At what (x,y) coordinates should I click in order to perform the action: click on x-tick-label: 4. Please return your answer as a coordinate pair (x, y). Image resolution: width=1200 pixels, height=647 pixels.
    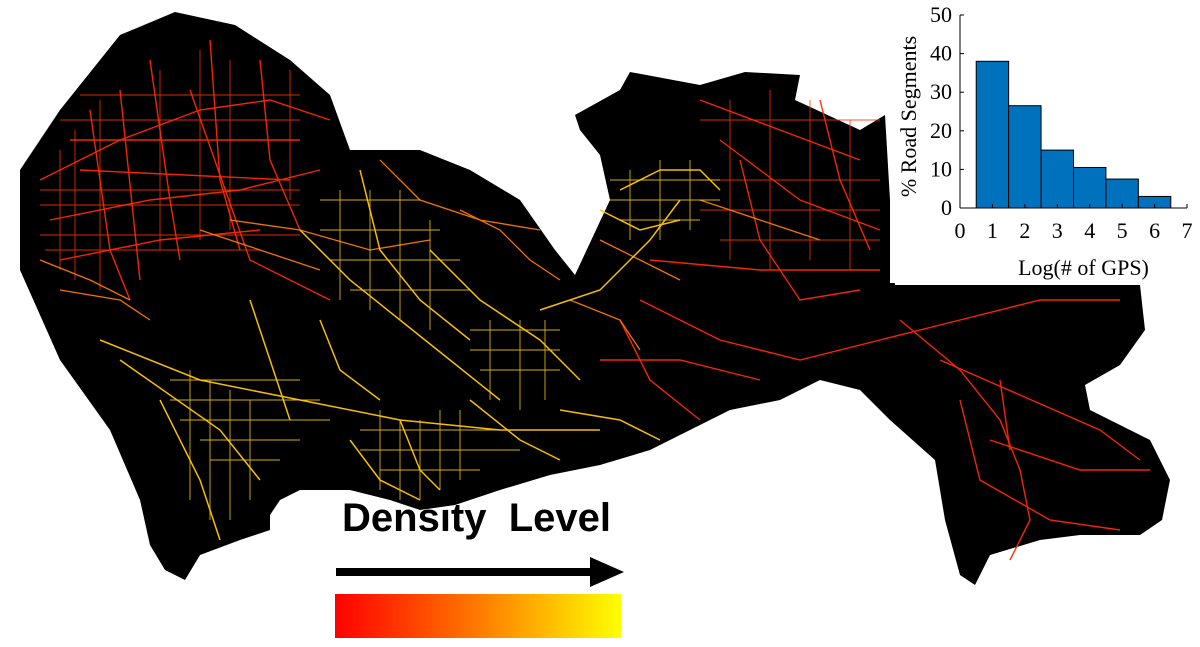
    Looking at the image, I should click on (1089, 230).